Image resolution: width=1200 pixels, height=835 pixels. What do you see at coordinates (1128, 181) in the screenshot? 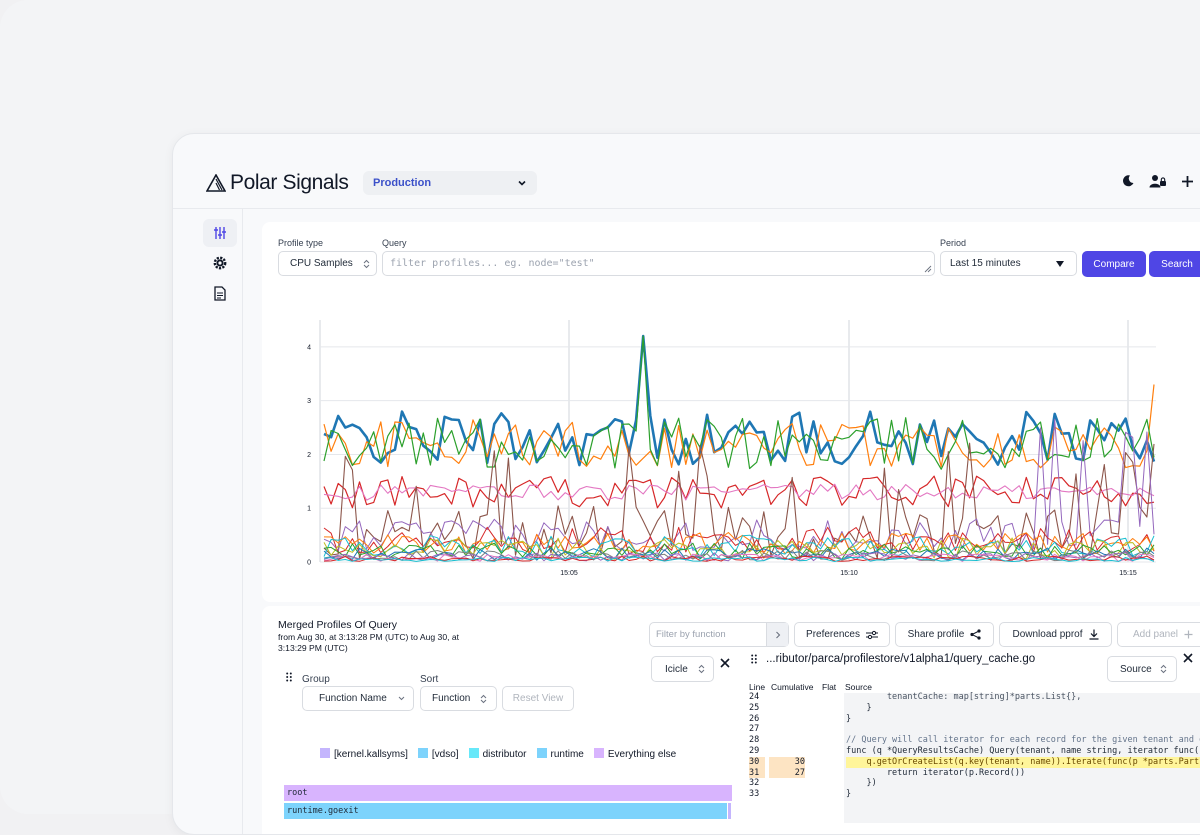
I see `moon-icon` at bounding box center [1128, 181].